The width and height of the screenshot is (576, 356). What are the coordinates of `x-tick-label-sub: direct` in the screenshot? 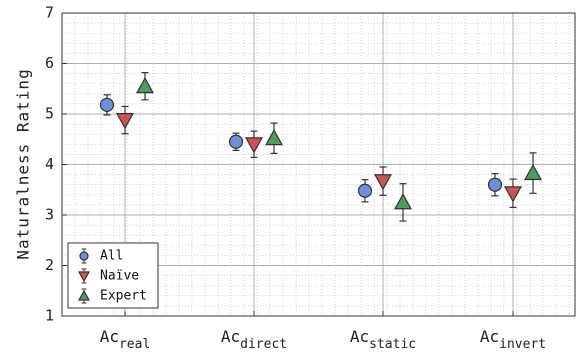 It's located at (263, 344).